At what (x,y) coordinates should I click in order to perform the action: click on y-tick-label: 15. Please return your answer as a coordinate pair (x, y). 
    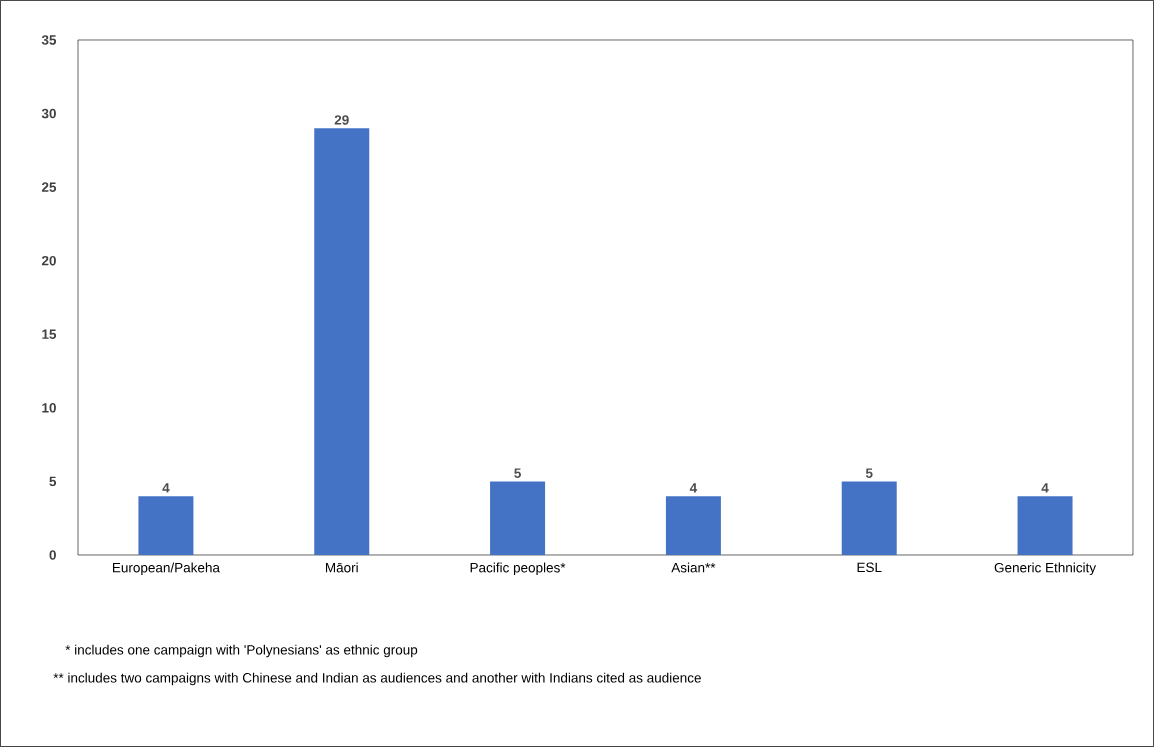
    Looking at the image, I should click on (49, 334).